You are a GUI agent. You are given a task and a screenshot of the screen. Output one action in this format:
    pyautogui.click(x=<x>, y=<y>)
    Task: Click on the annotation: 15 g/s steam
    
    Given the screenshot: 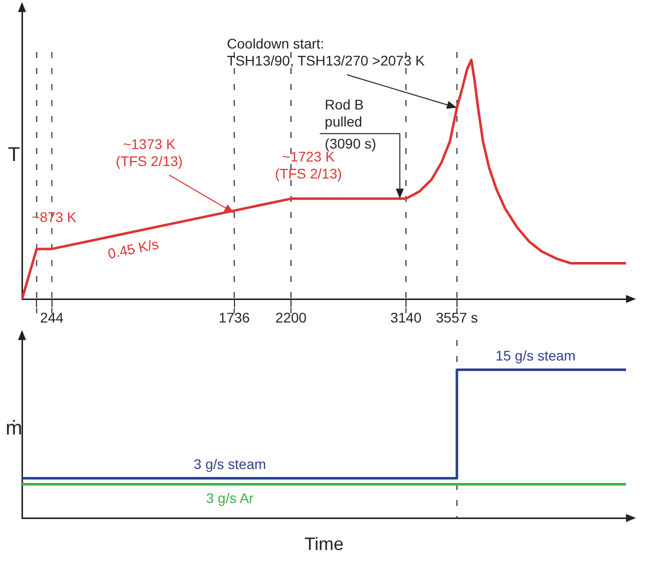 What is the action you would take?
    pyautogui.click(x=535, y=356)
    